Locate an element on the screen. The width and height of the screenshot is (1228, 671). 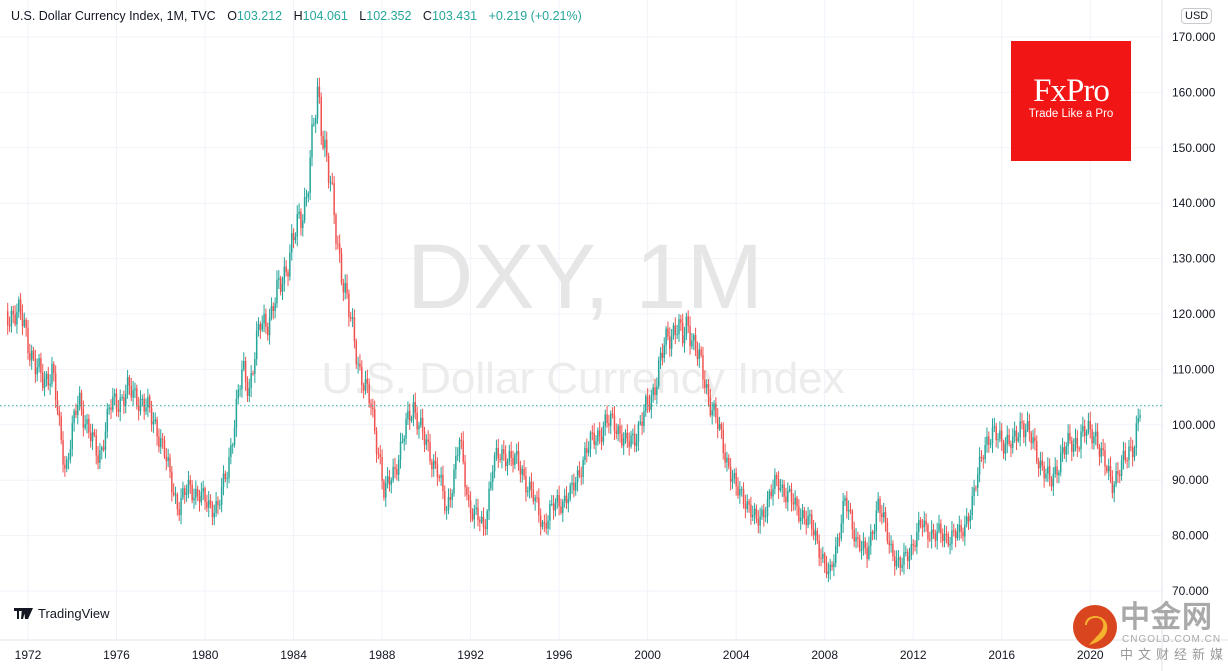
x-tick-label: 1984 is located at coordinates (293, 655).